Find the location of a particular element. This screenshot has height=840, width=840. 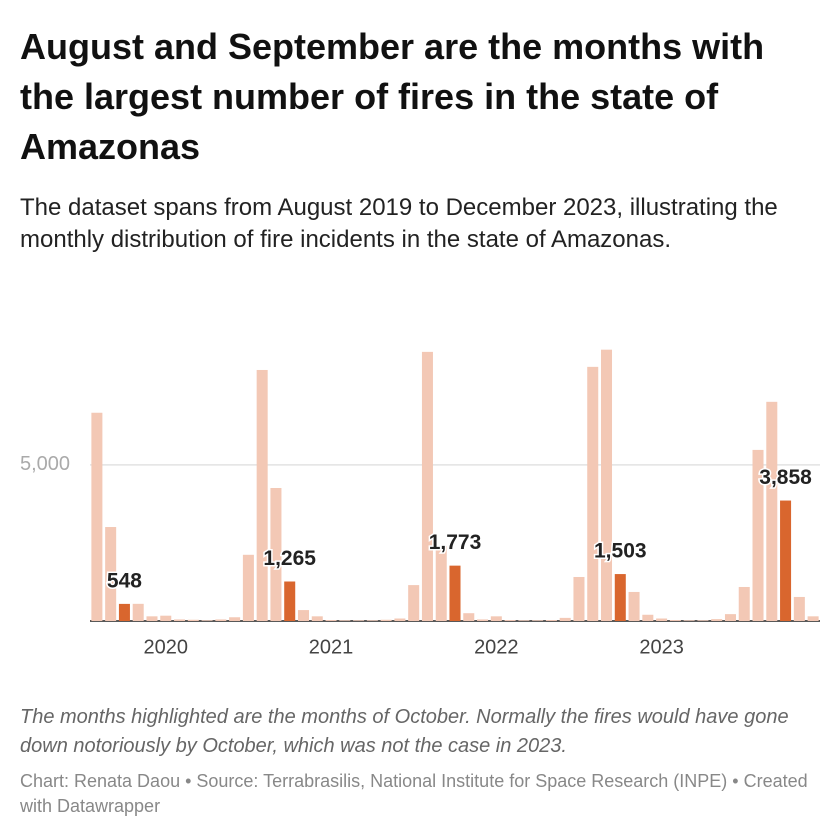

value-label: 548 is located at coordinates (124, 580).